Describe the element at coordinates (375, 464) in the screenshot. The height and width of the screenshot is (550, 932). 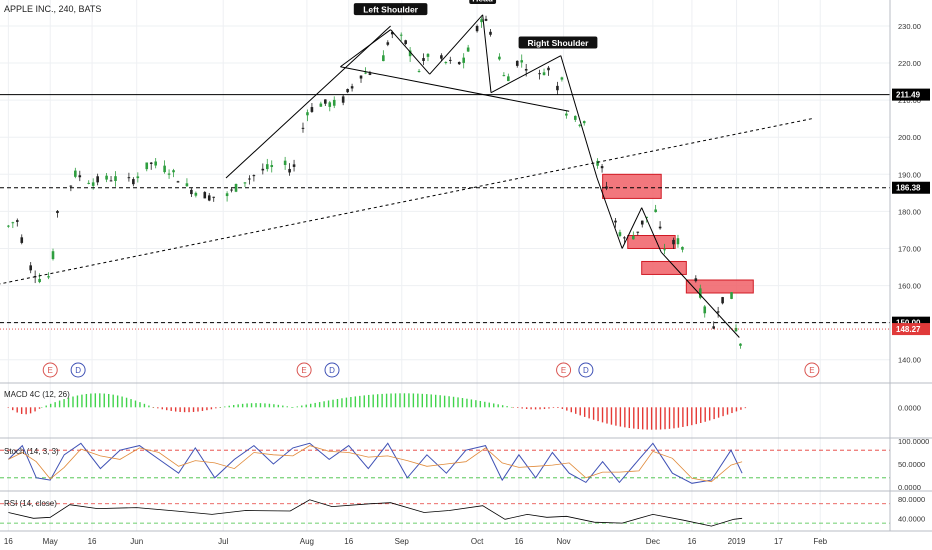
I see `stoch-d-line` at that location.